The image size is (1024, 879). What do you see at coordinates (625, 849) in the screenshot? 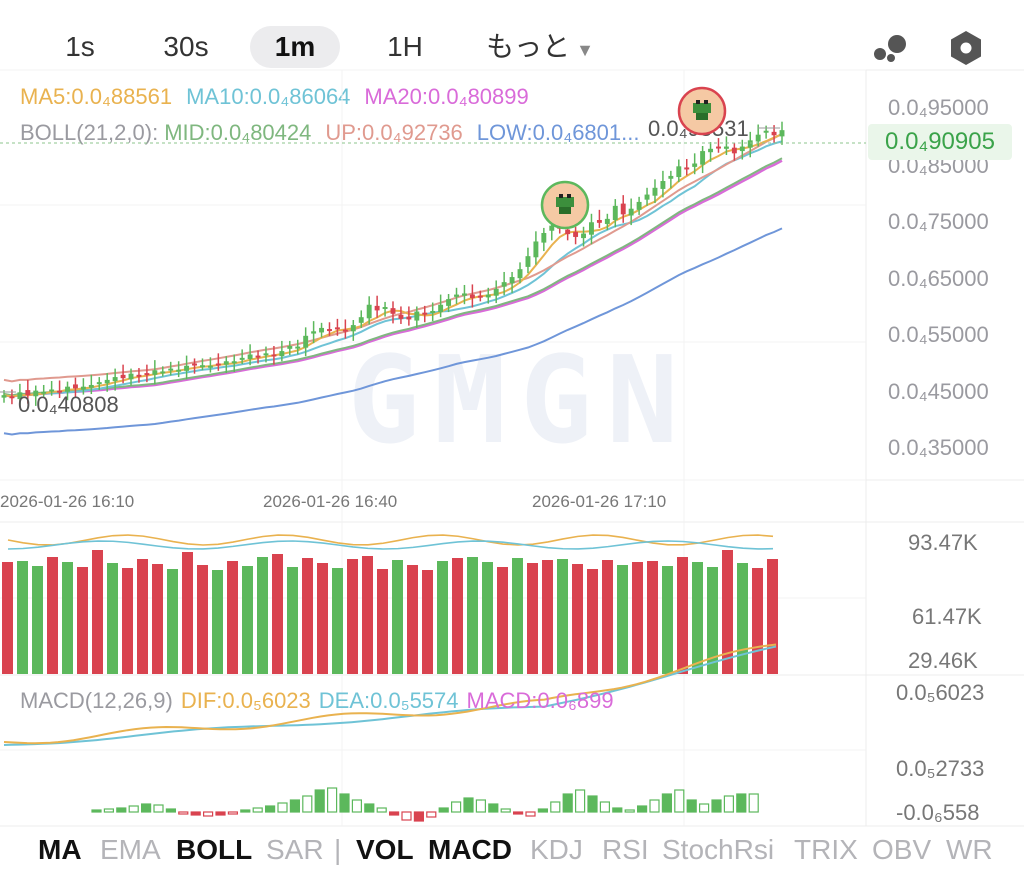
I see `indicator-rsi: RSI` at bounding box center [625, 849].